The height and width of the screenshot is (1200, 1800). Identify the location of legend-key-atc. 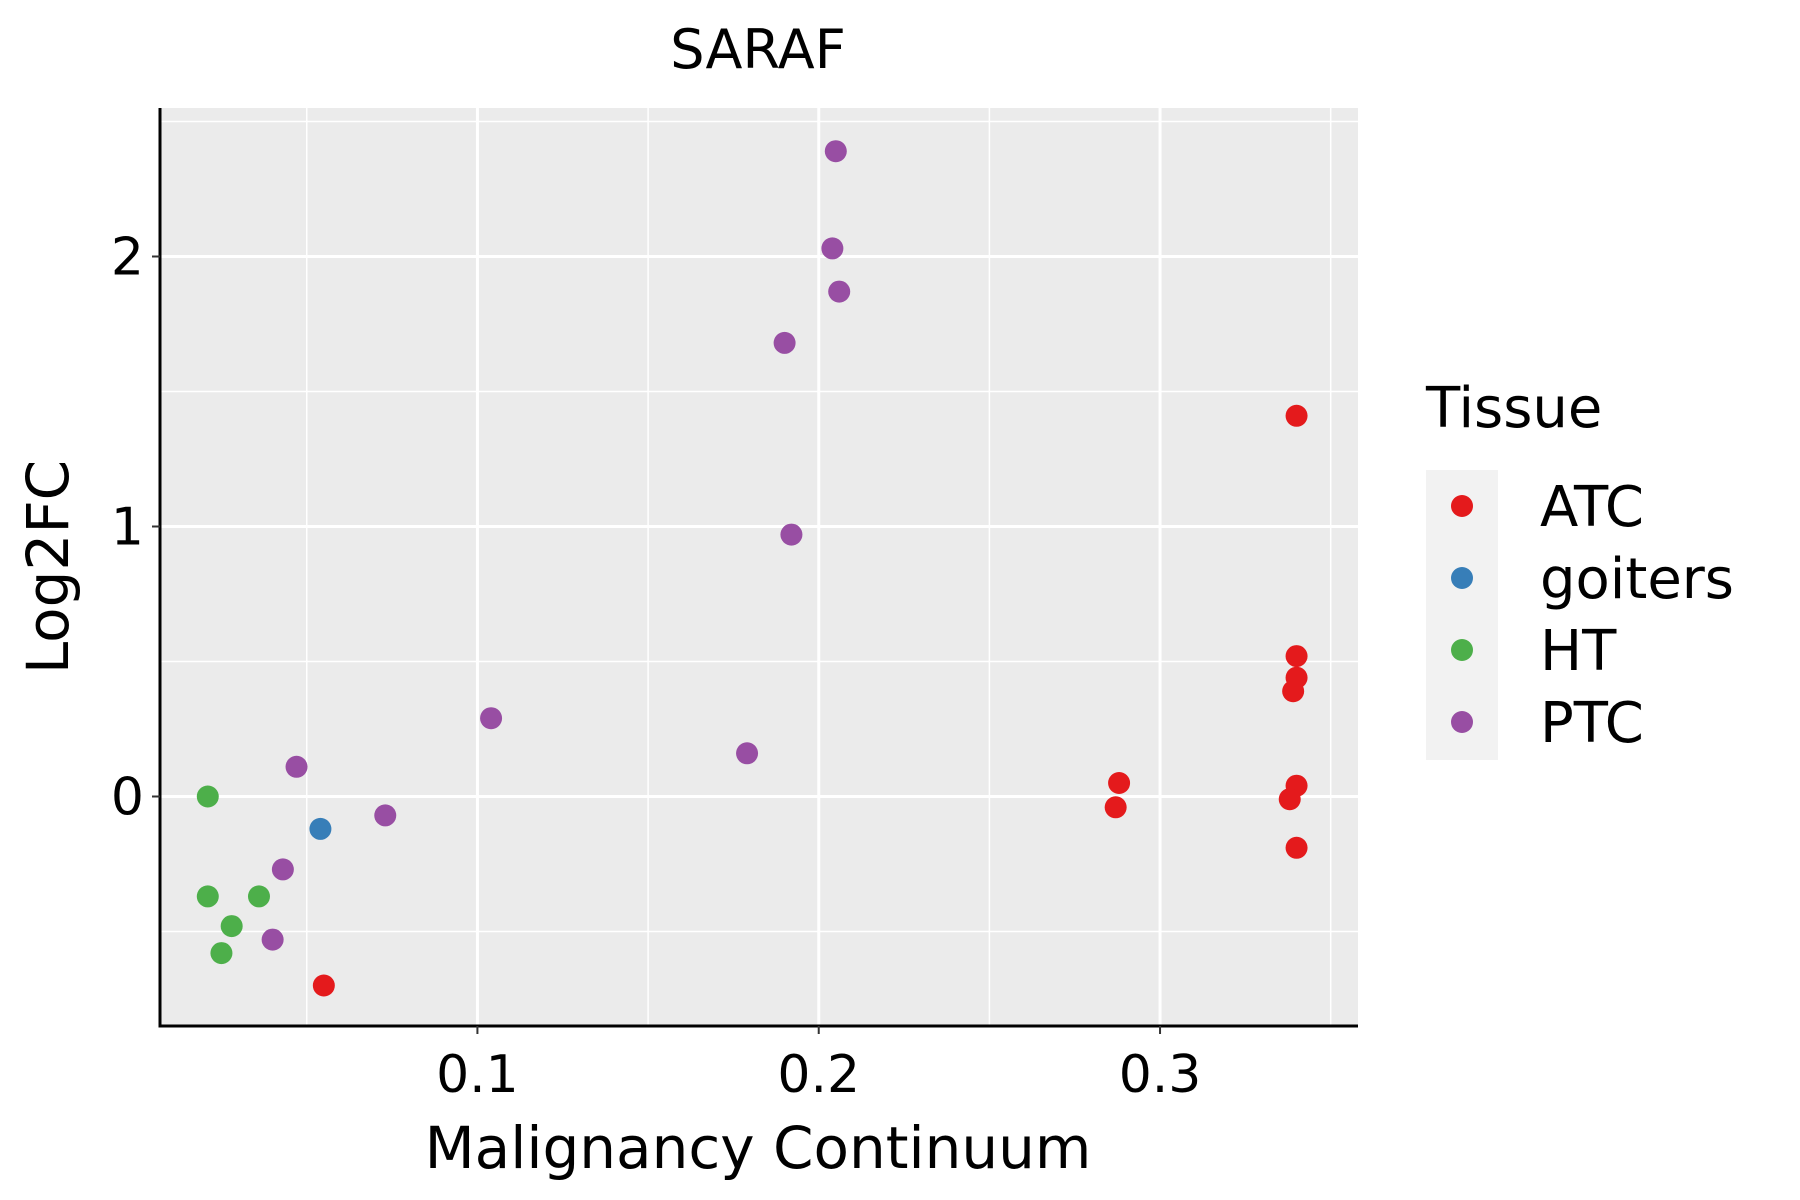
(1462, 506).